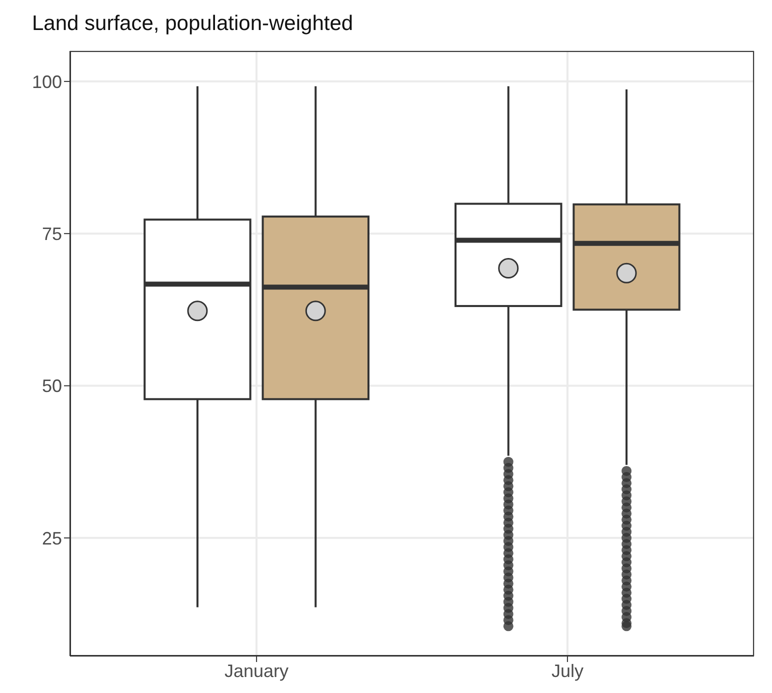  What do you see at coordinates (567, 670) in the screenshot?
I see `x-tick-label: July` at bounding box center [567, 670].